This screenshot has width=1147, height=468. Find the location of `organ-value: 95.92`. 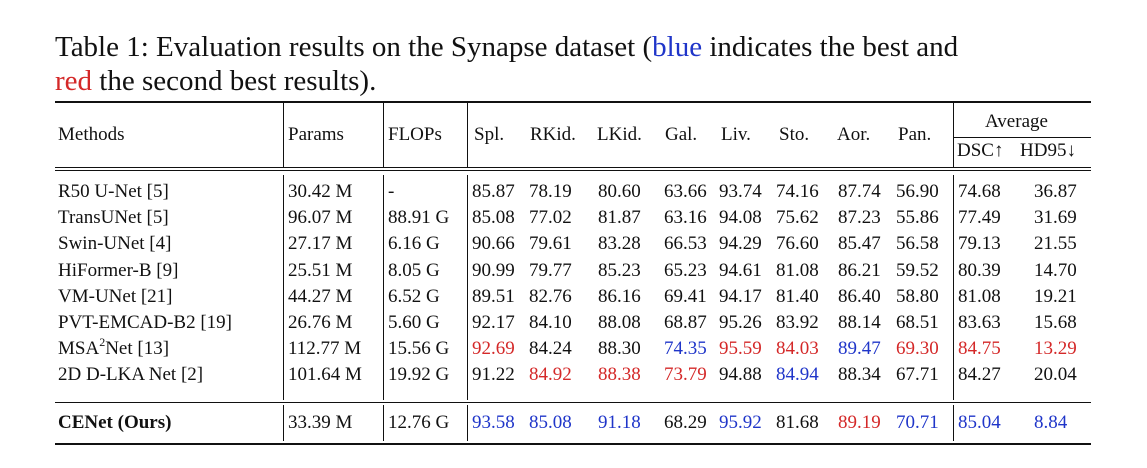

organ-value: 95.92 is located at coordinates (740, 422).